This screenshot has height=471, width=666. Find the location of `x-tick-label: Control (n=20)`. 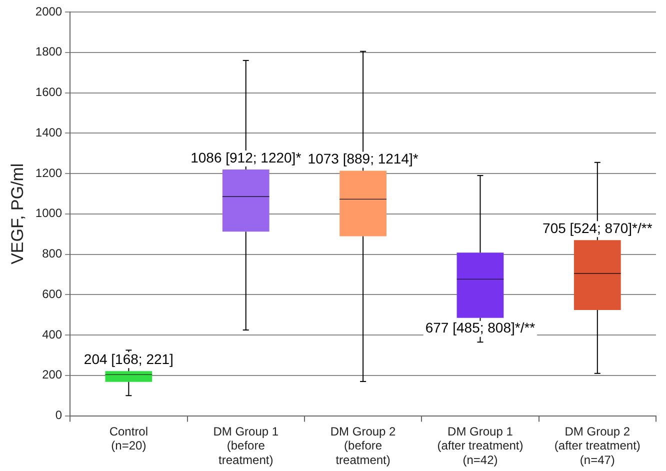

x-tick-label: Control (n=20) is located at coordinates (128, 438).